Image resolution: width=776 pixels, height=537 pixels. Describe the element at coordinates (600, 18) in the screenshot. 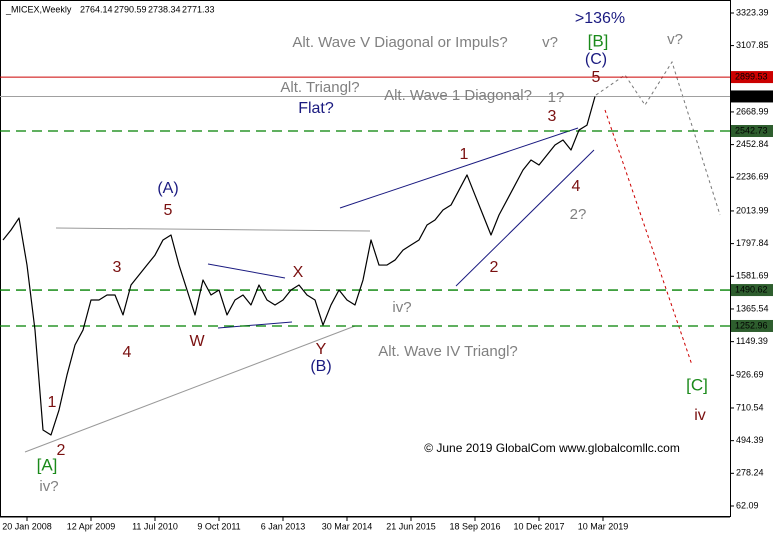

I see `annotation: >136%` at that location.